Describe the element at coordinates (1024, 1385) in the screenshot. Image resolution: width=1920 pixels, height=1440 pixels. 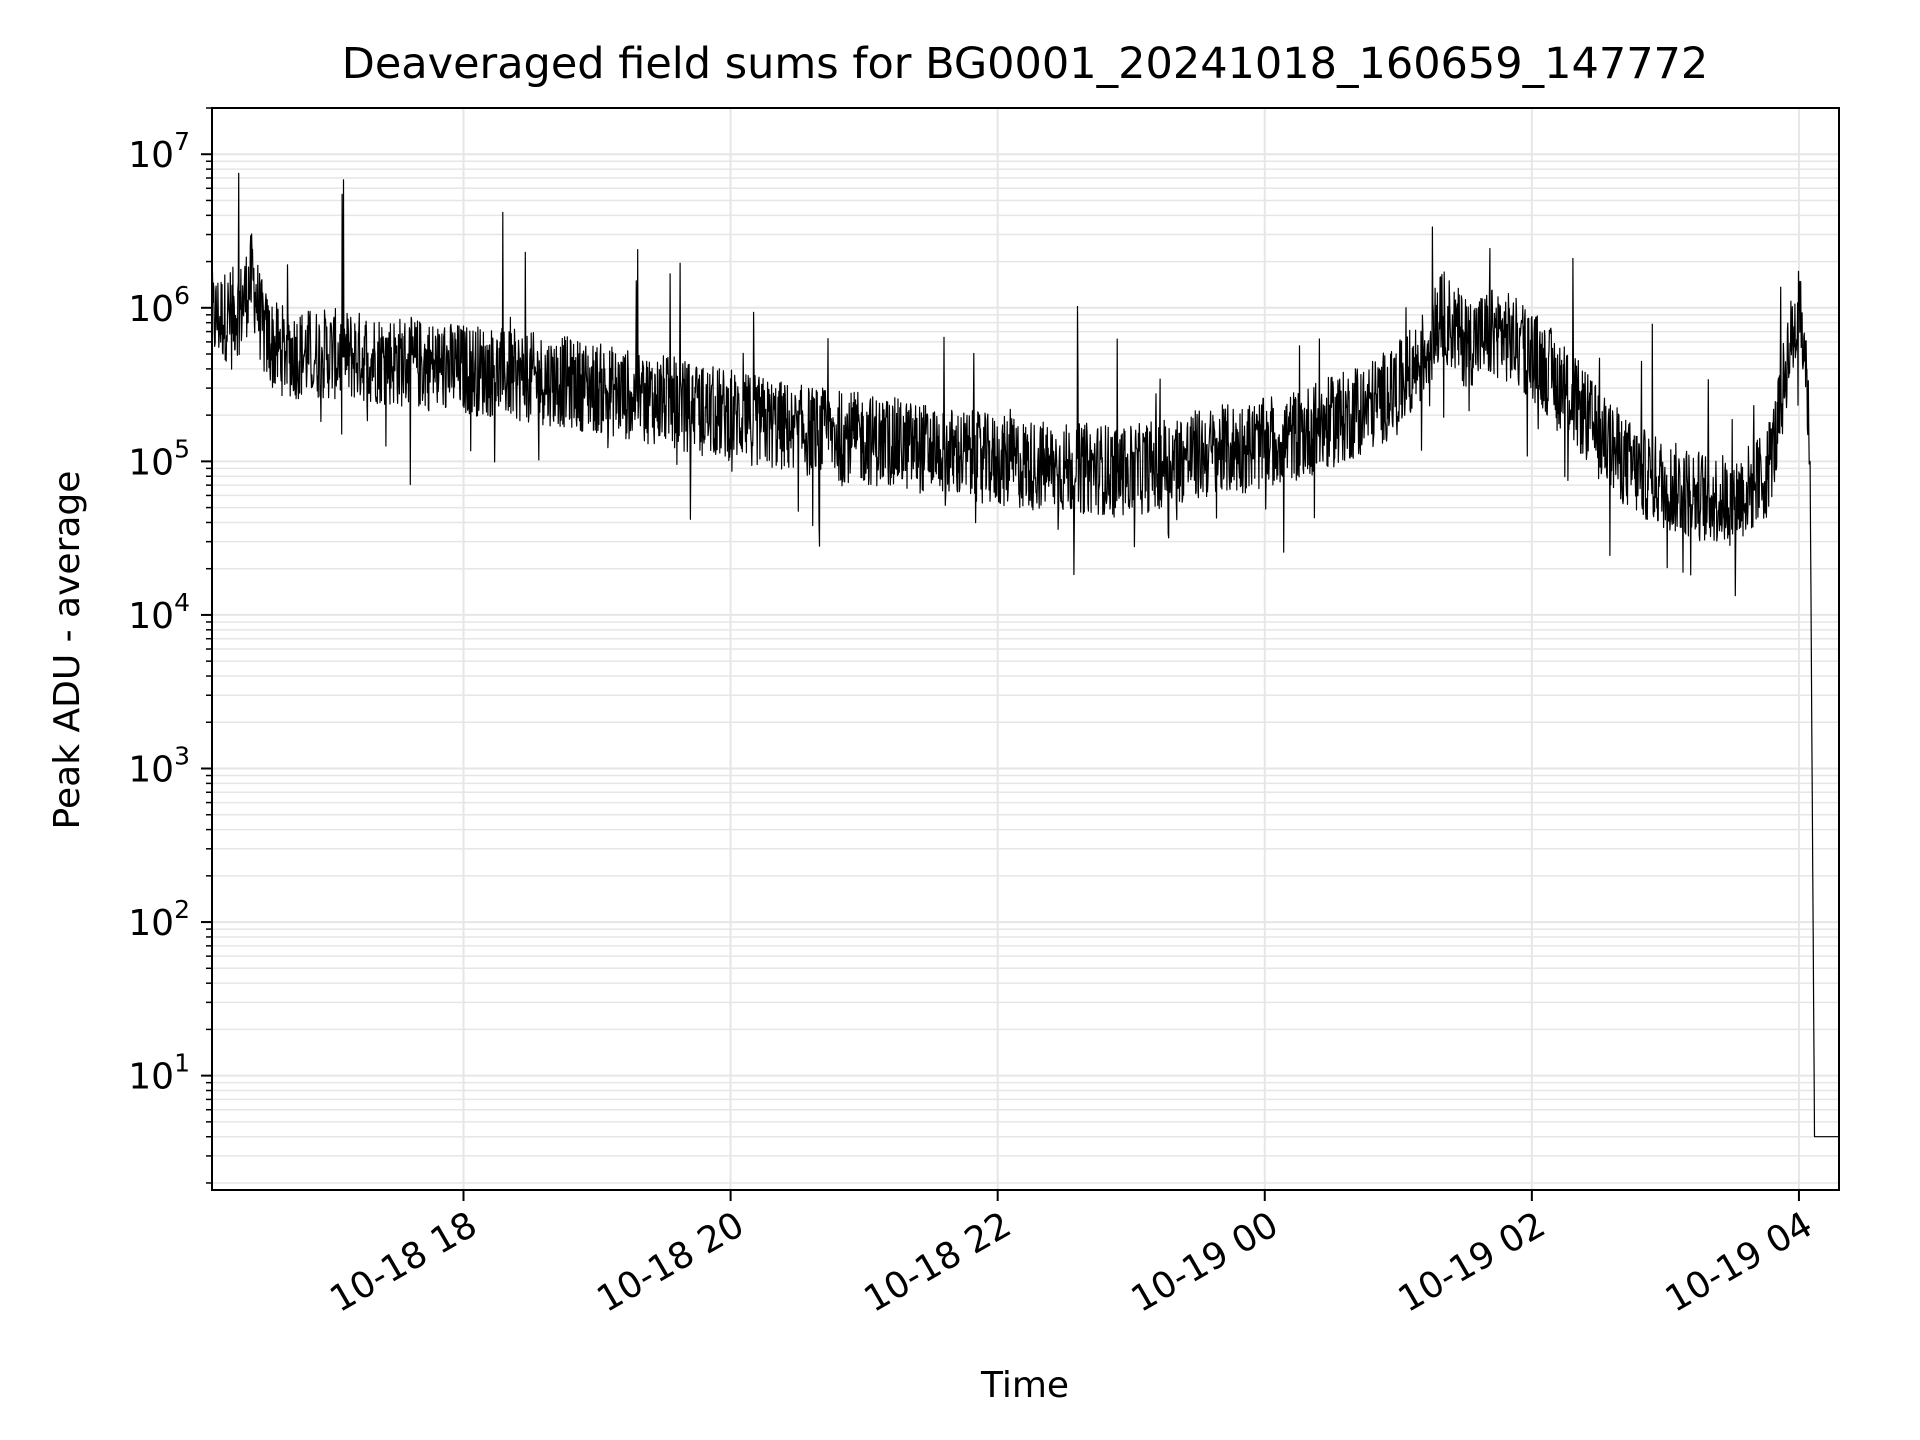
I see `x-axis-label: Time` at that location.